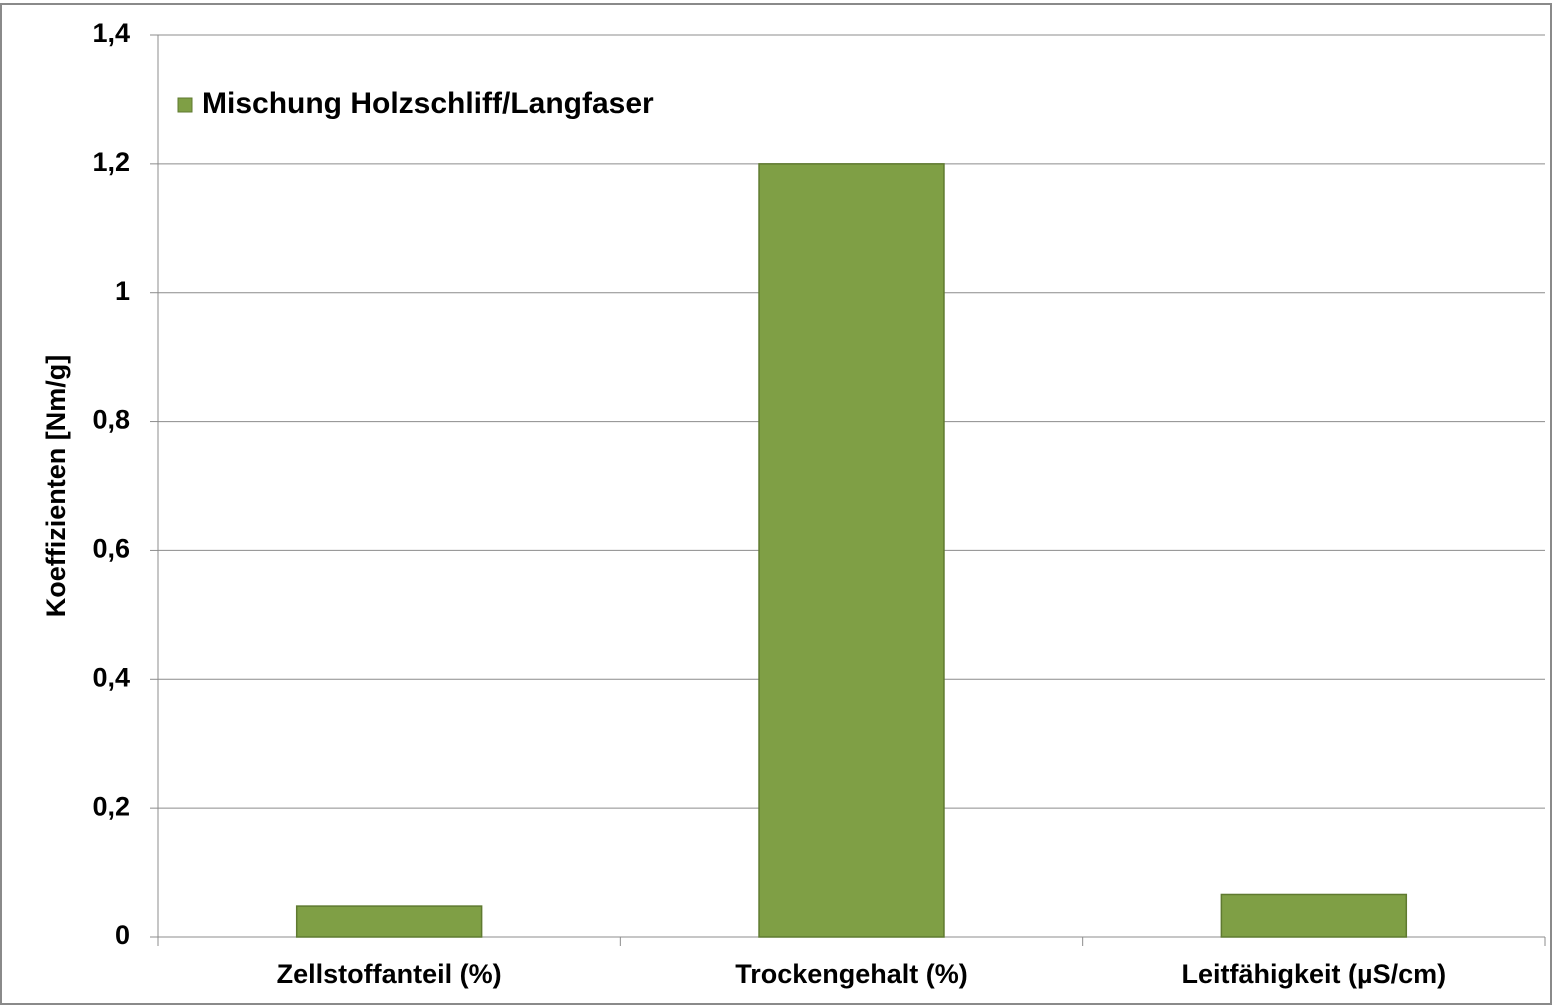 This screenshot has width=1552, height=1005. What do you see at coordinates (185, 105) in the screenshot?
I see `legend-swatch` at bounding box center [185, 105].